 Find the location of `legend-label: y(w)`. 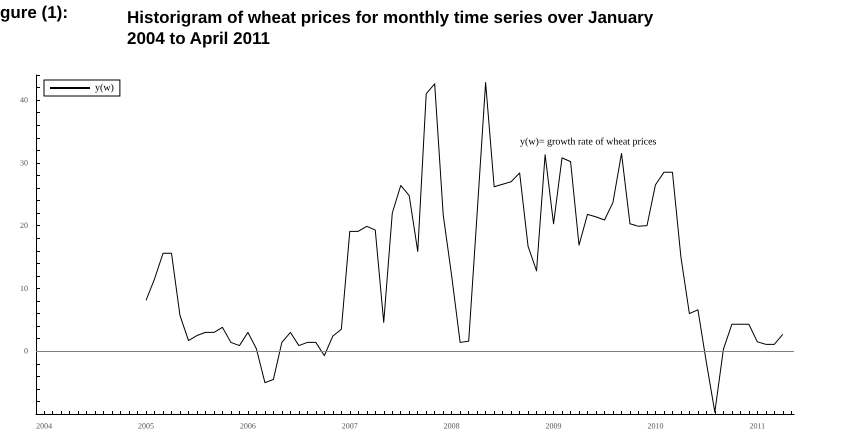

legend-label: y(w) is located at coordinates (104, 88).